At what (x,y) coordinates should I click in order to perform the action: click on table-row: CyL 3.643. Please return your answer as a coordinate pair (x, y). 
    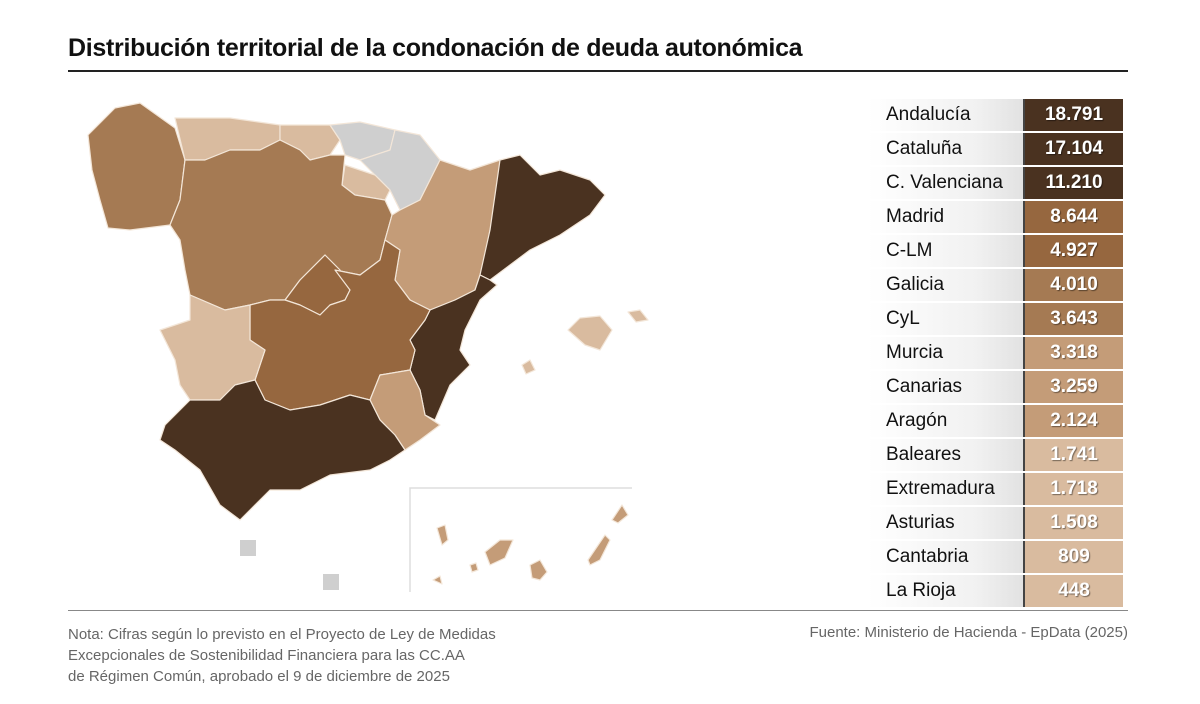
    Looking at the image, I should click on (996, 320).